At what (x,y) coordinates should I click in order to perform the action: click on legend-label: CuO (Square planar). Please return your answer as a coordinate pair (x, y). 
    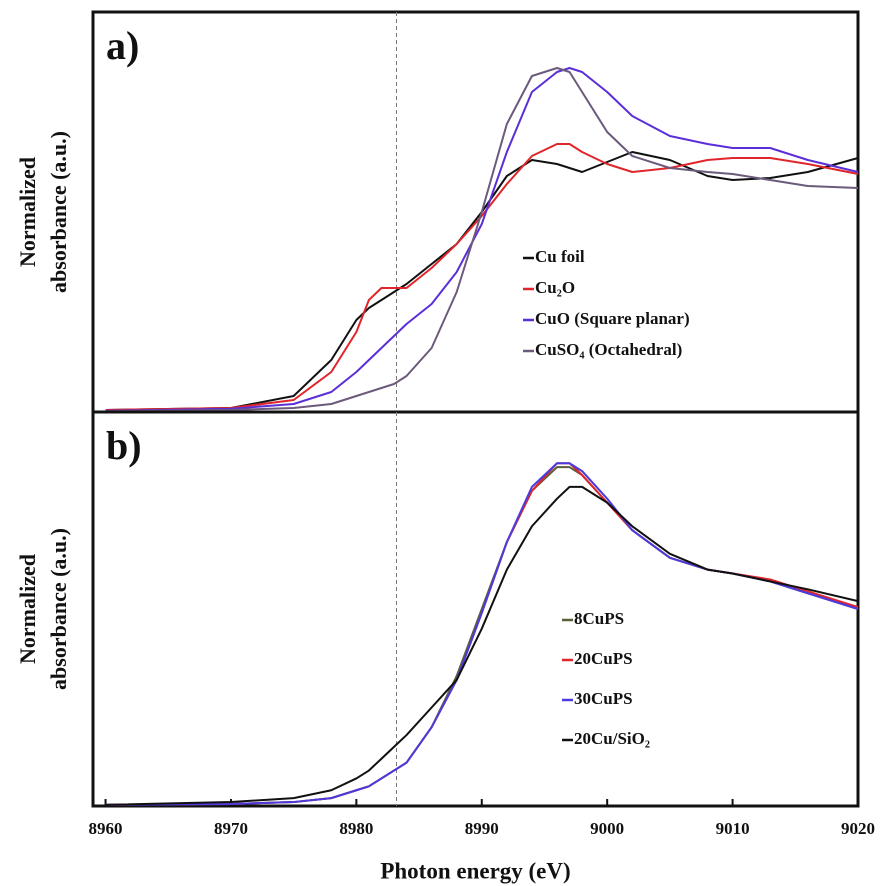
    Looking at the image, I should click on (612, 318).